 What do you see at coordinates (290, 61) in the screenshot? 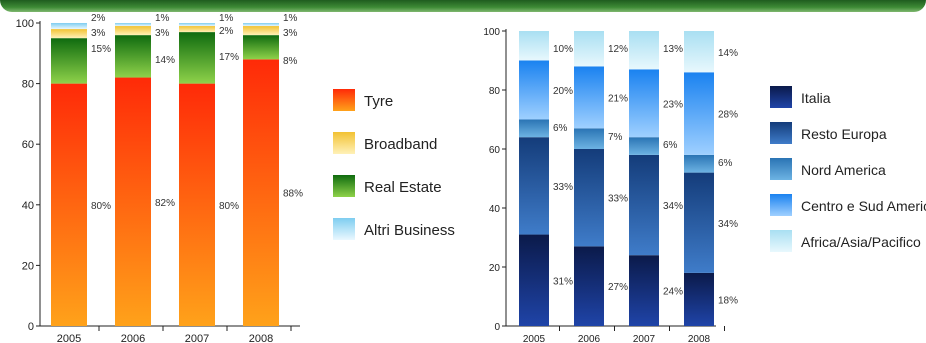
I see `left-data-label: 8%` at bounding box center [290, 61].